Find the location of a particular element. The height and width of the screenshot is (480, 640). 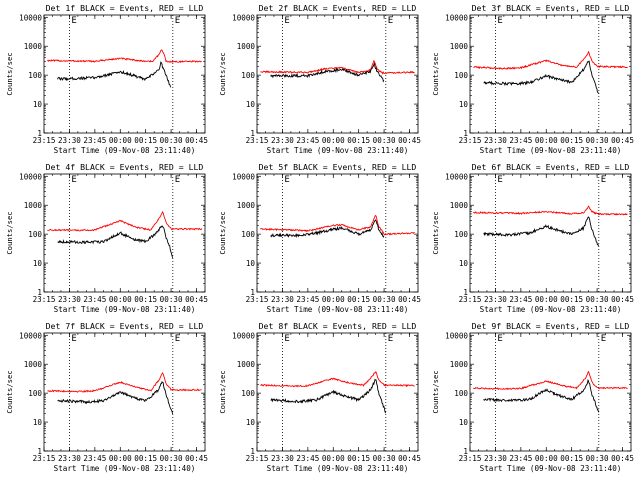

panel-title: Det 8f BLACK = Events, RED = LLD is located at coordinates (338, 326).